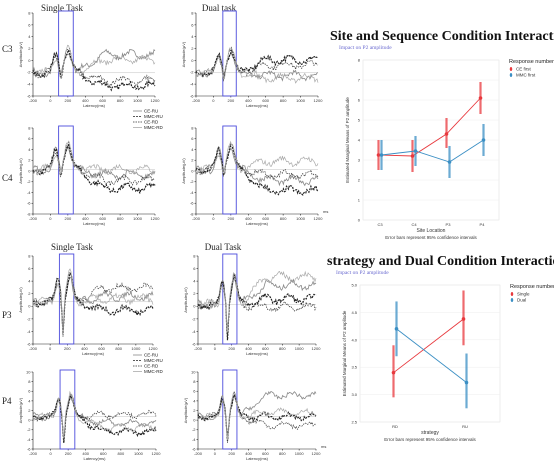  What do you see at coordinates (323, 446) in the screenshot?
I see `erp-ms-label: ms` at bounding box center [323, 446].